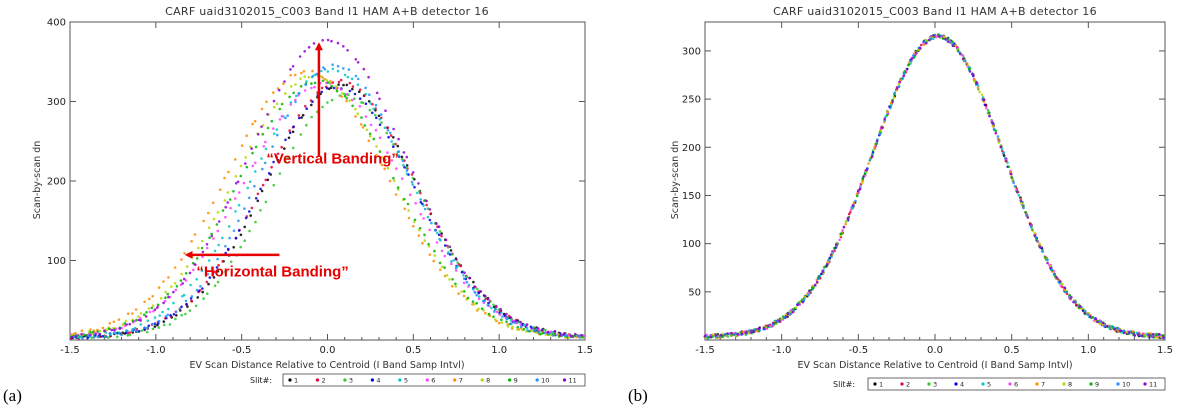  What do you see at coordinates (461, 381) in the screenshot?
I see `legend-label-7: 7` at bounding box center [461, 381].